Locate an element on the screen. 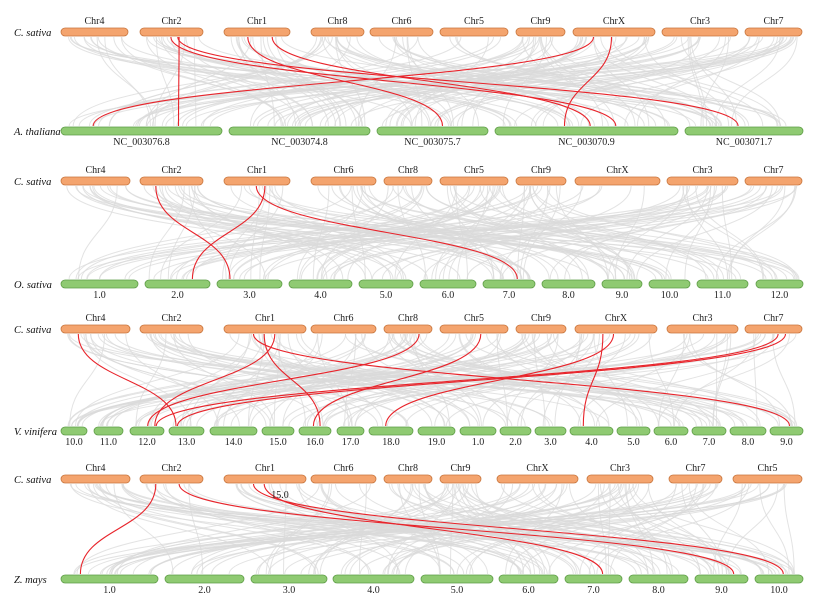 The width and height of the screenshot is (825, 597). panel-4-target-species: Z. mays is located at coordinates (30, 580).